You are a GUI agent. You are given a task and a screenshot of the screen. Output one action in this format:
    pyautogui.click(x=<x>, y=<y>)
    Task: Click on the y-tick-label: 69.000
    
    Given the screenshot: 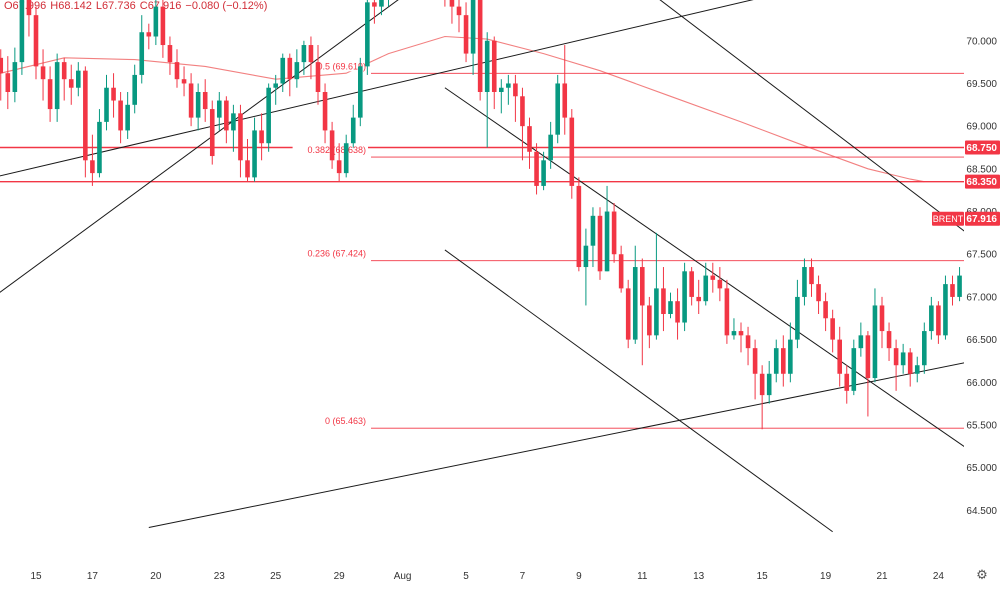 What is the action you would take?
    pyautogui.click(x=981, y=127)
    